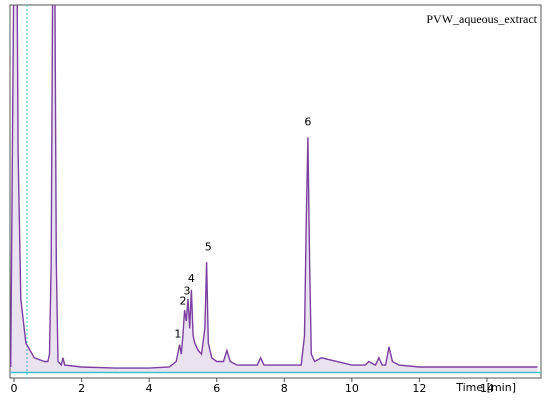 The width and height of the screenshot is (550, 401). Describe the element at coordinates (352, 388) in the screenshot. I see `x-tick-label: 10` at that location.